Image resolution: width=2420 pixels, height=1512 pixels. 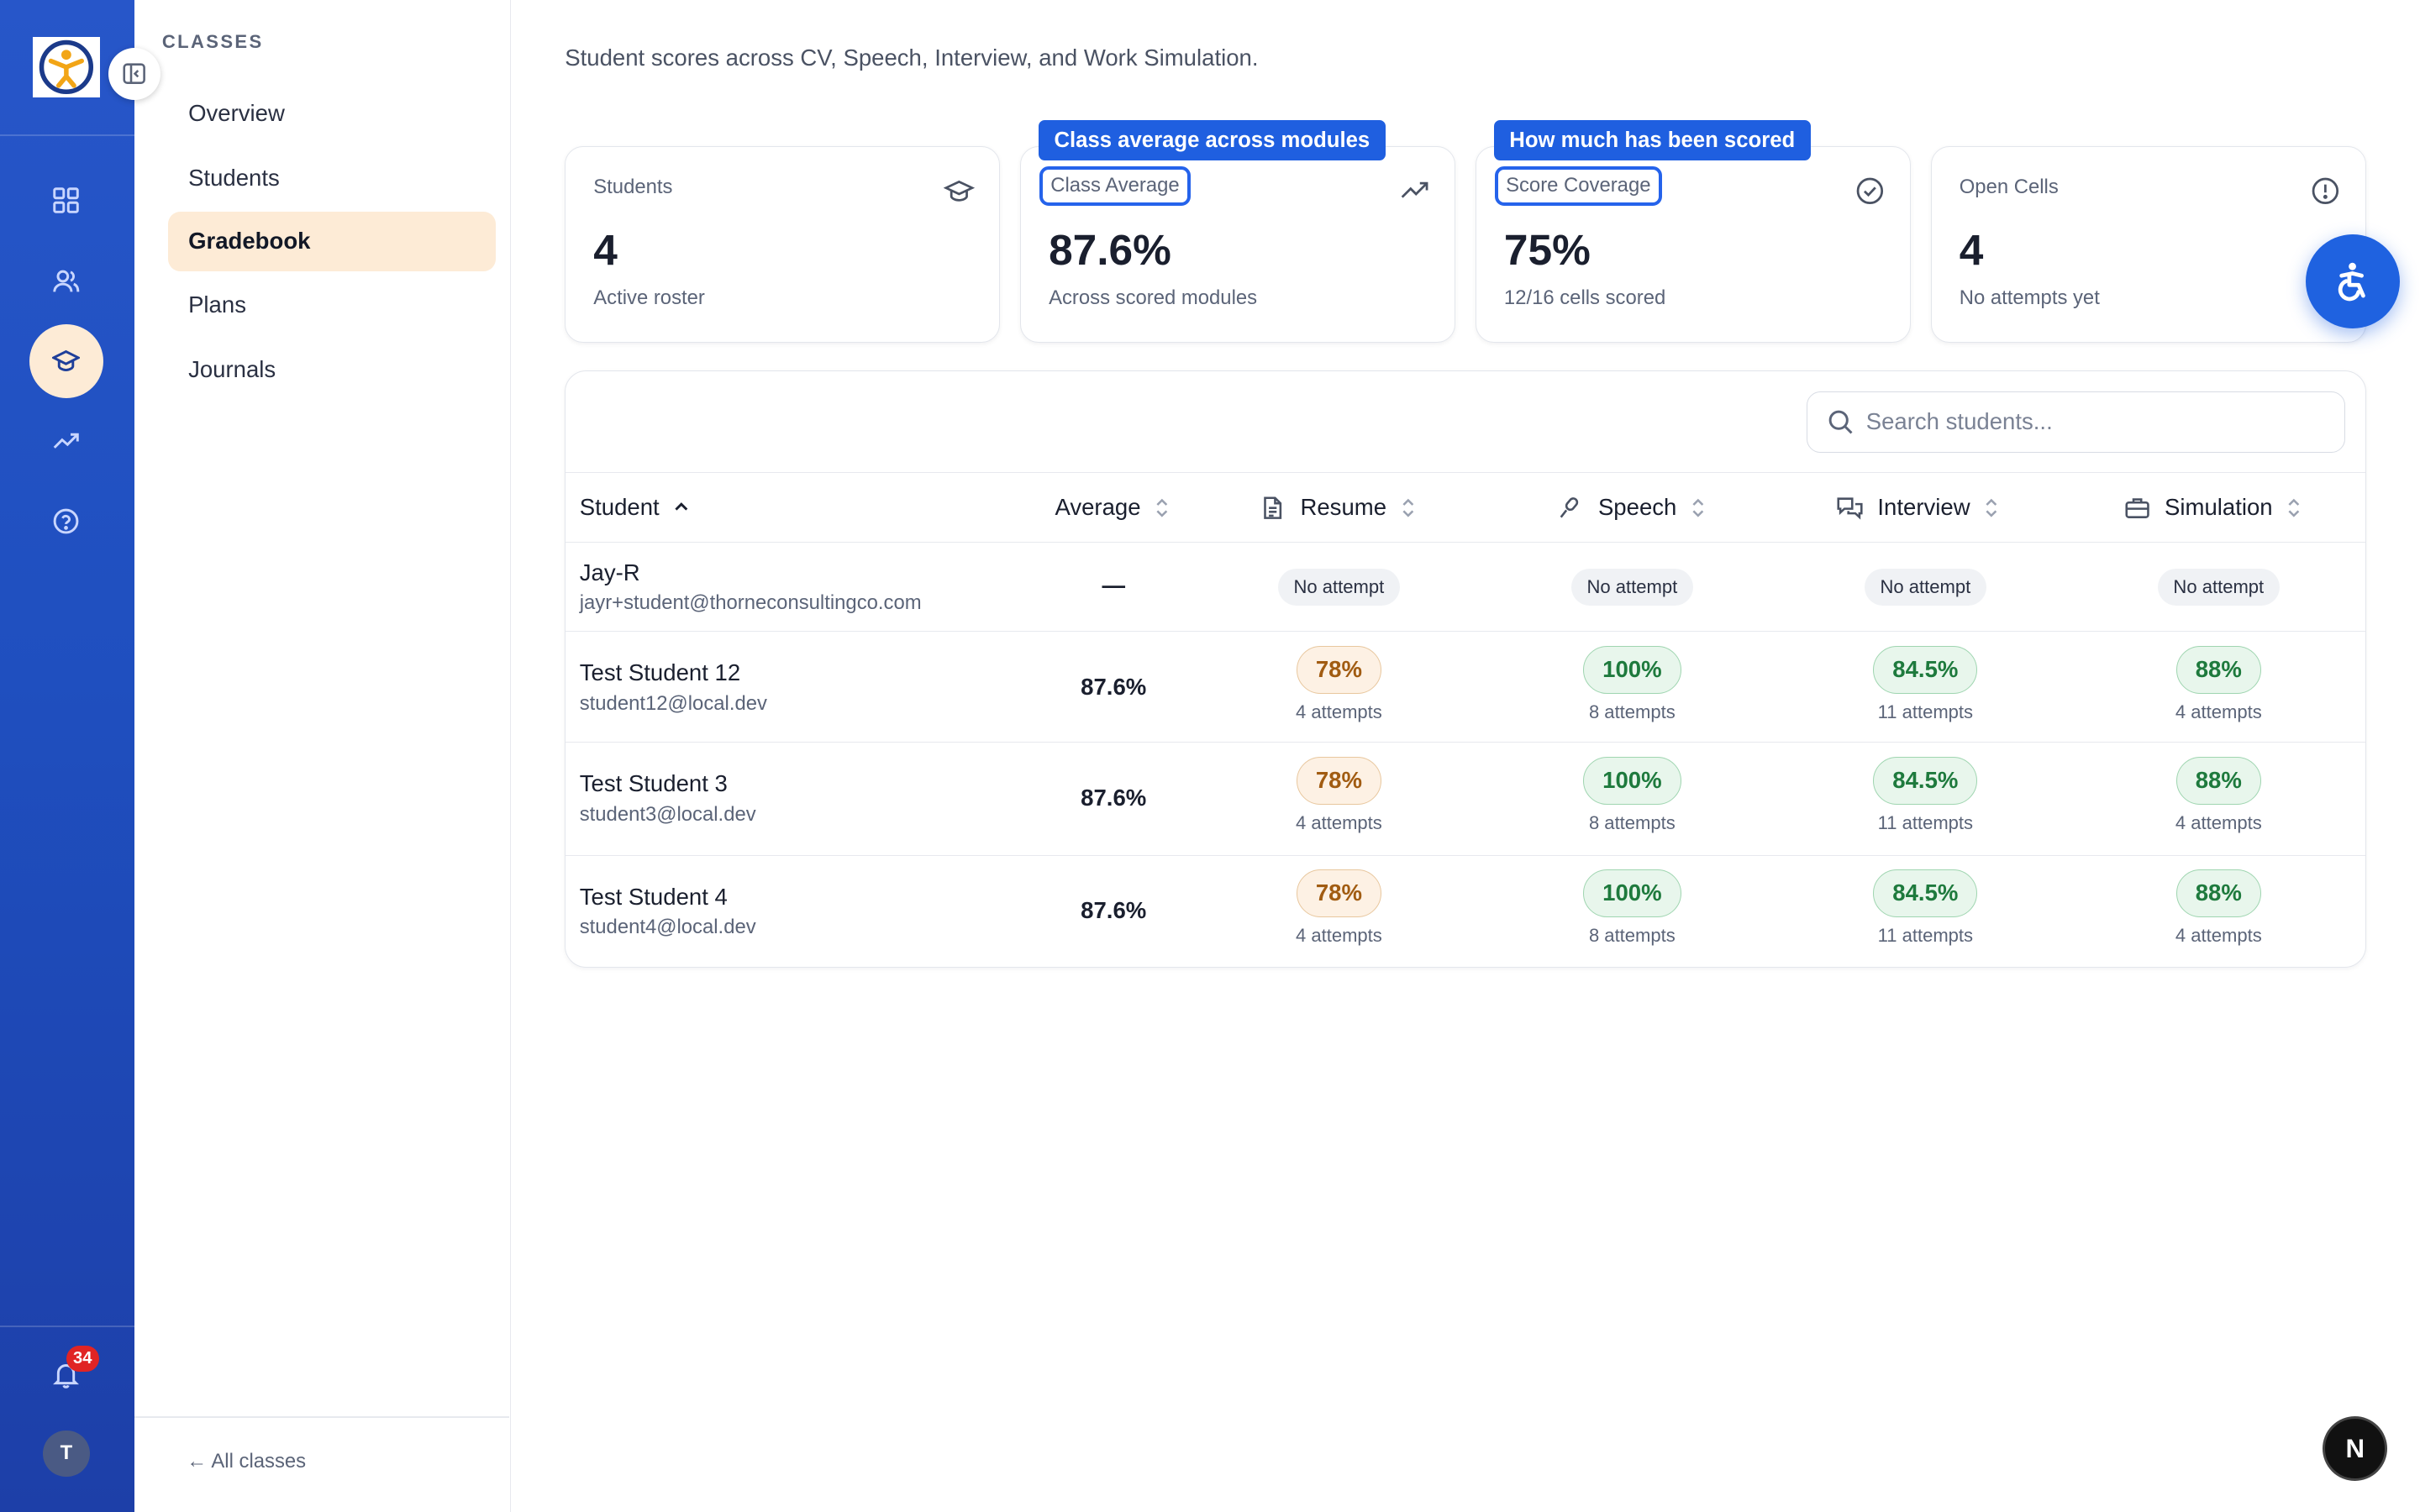 What do you see at coordinates (66, 1453) in the screenshot?
I see `user-avatar: T` at bounding box center [66, 1453].